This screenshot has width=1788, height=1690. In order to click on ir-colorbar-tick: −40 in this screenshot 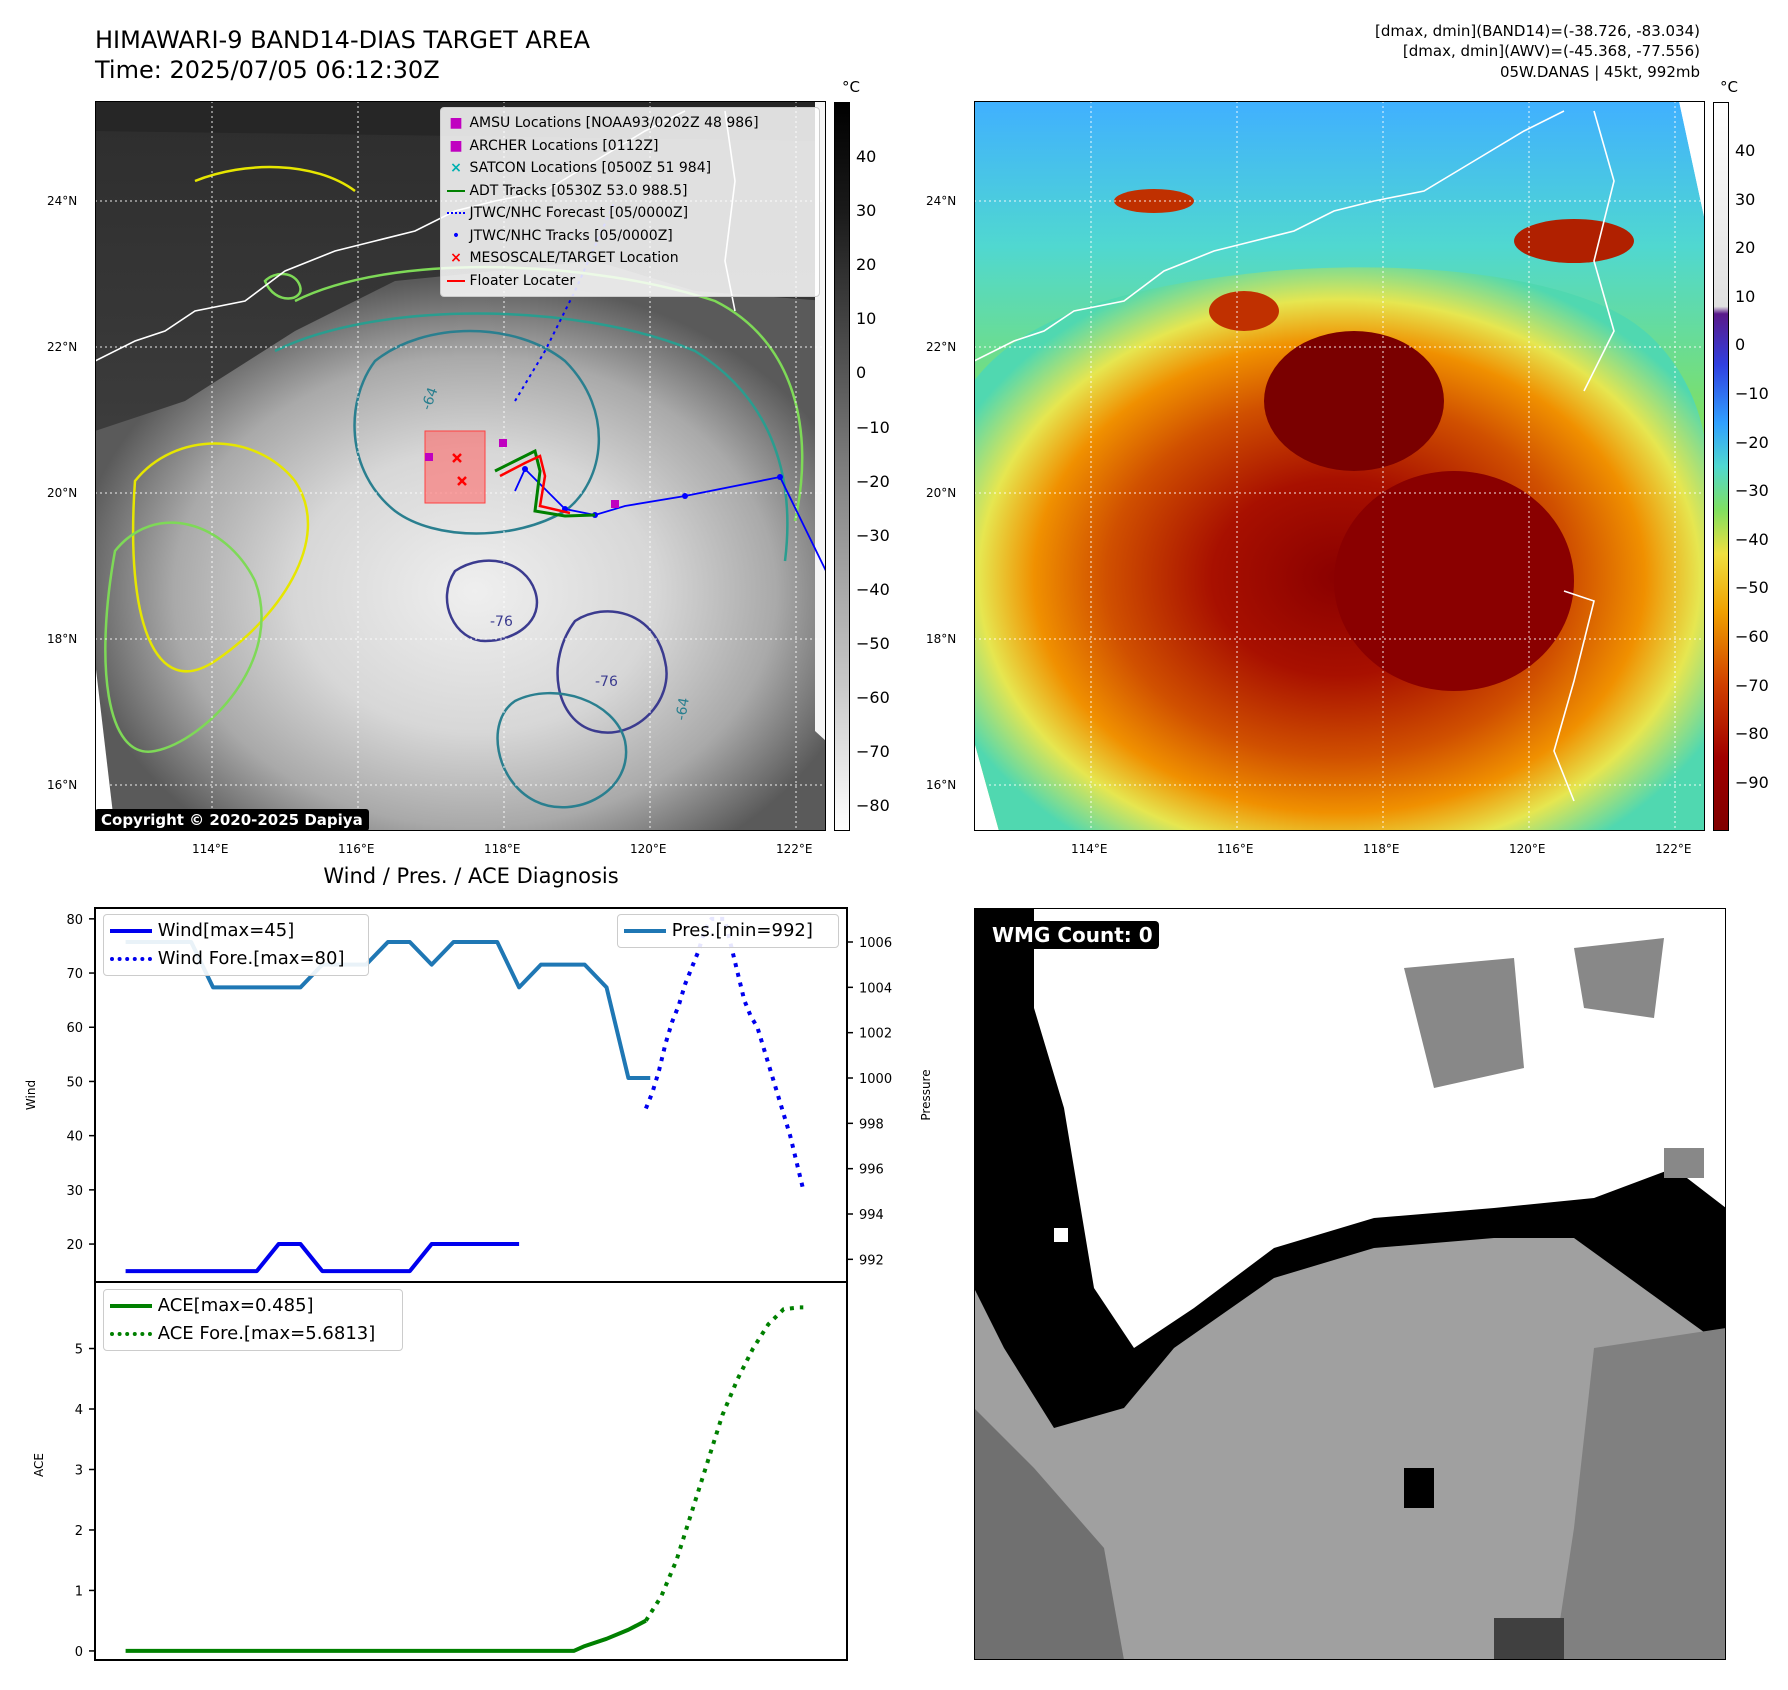, I will do `click(873, 589)`.